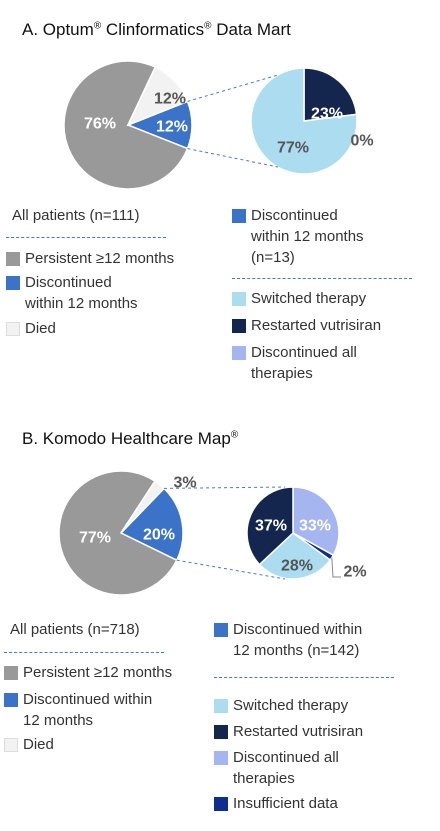  I want to click on panel-b-sub-header: Discontinued within 12 months (n=142), so click(324, 644).